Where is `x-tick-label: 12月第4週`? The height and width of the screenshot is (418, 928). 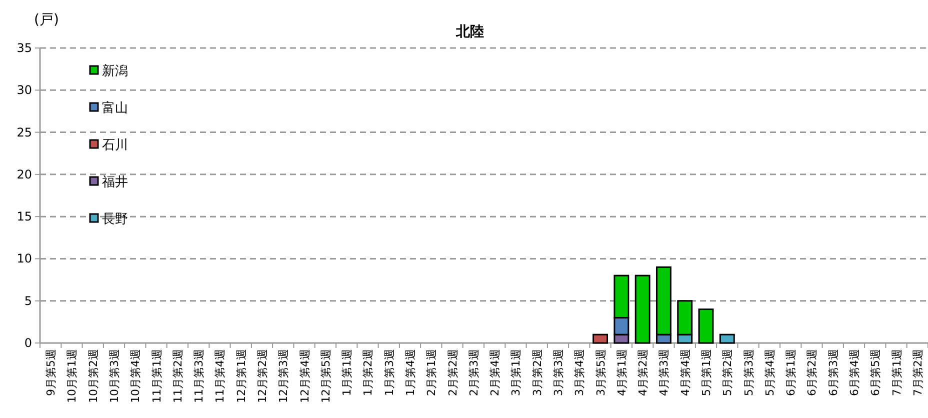
x-tick-label: 12月第4週 is located at coordinates (305, 376).